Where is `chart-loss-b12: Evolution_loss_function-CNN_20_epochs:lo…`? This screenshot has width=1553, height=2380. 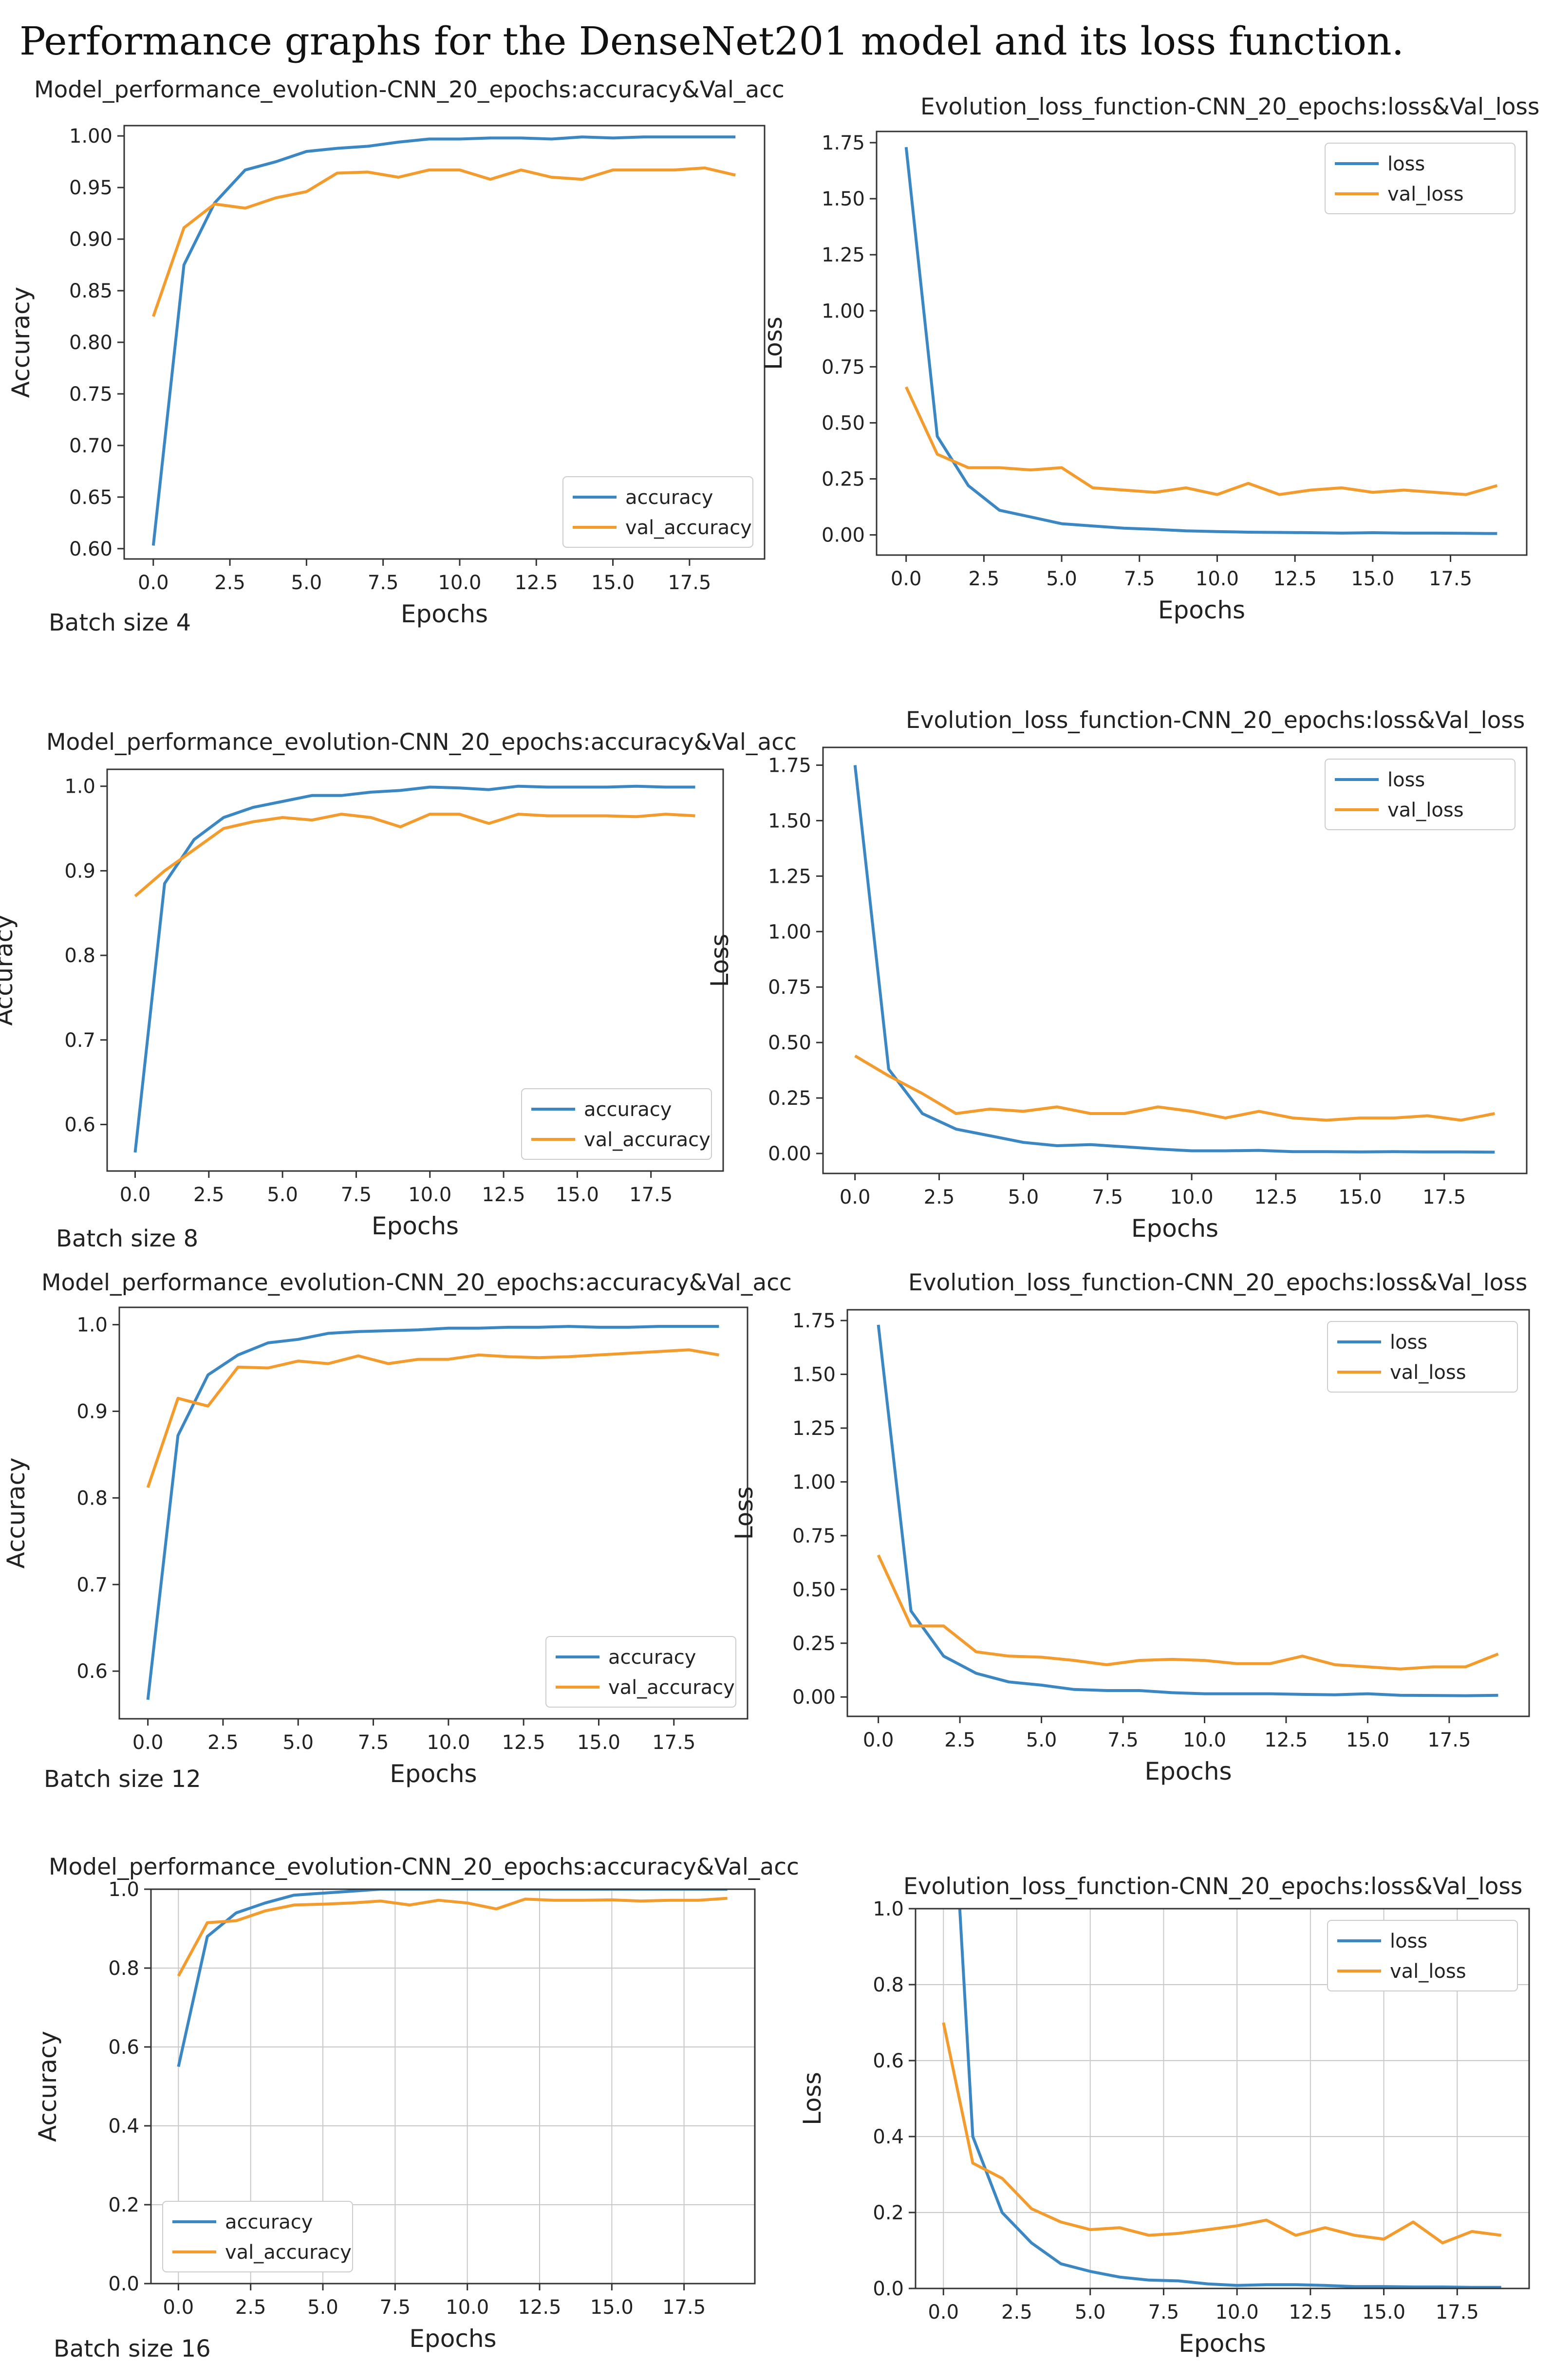
chart-loss-b12: Evolution_loss_function-CNN_20_epochs:lo… is located at coordinates (1130, 1527).